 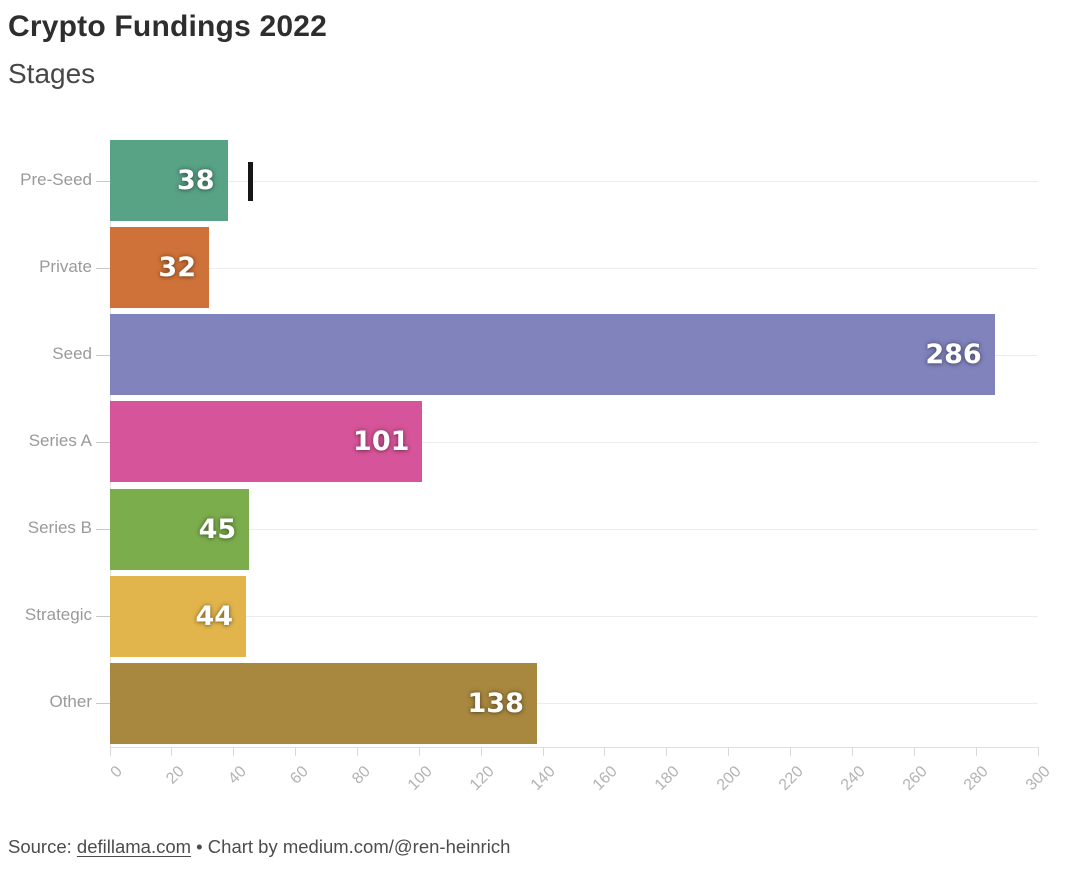 I want to click on category-label-pre-seed: Pre-Seed, so click(x=56, y=179).